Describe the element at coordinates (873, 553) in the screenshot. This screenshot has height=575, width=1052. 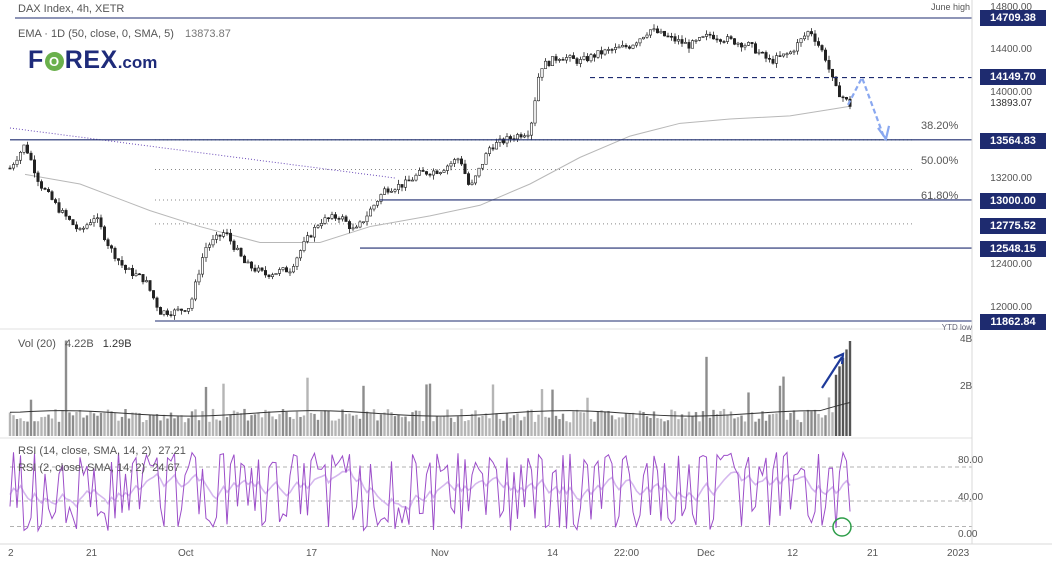
I see `x-tick-21b: 21` at that location.